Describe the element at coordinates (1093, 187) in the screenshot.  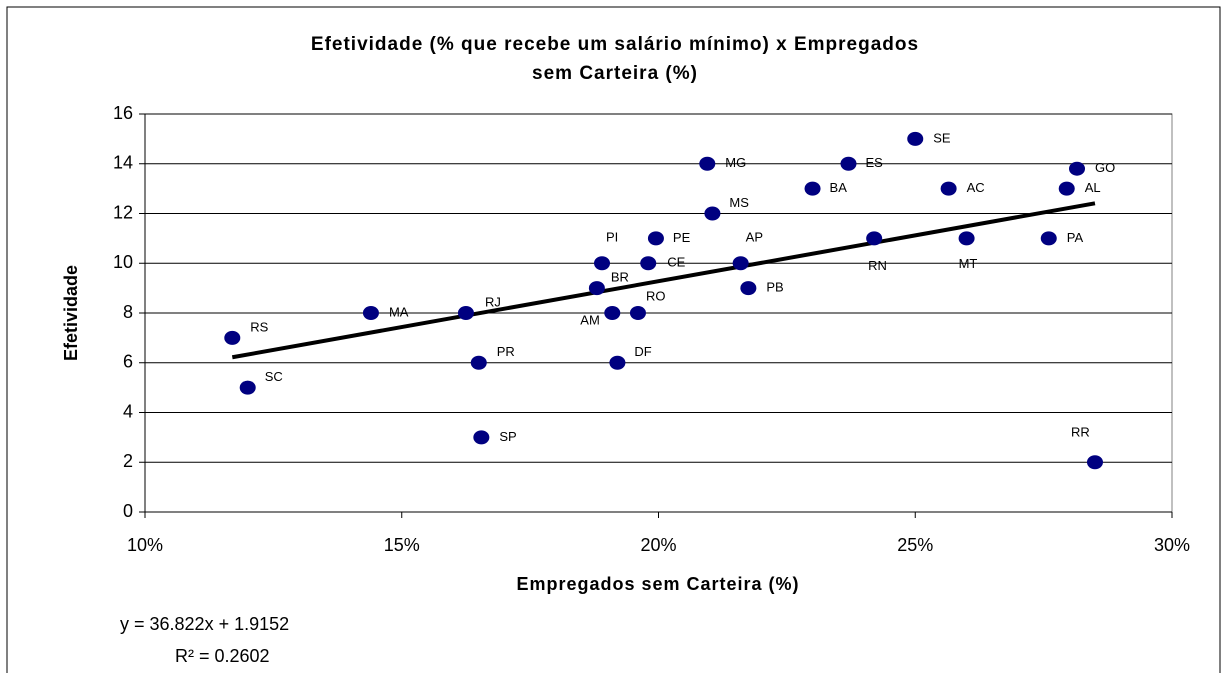
I see `point-label: AL` at that location.